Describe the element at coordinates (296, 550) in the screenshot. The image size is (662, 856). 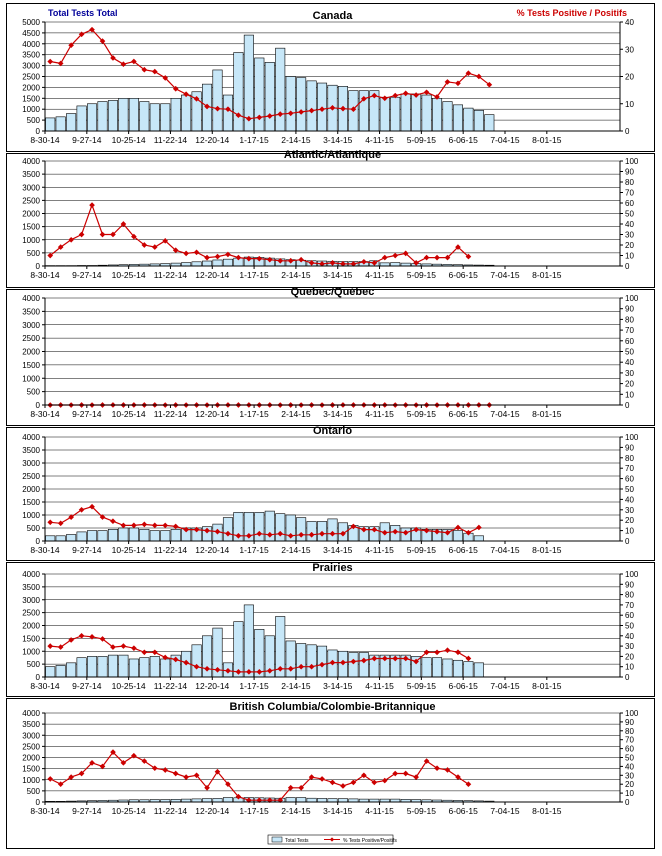
I see `x-tick-label: 2-14-15` at that location.